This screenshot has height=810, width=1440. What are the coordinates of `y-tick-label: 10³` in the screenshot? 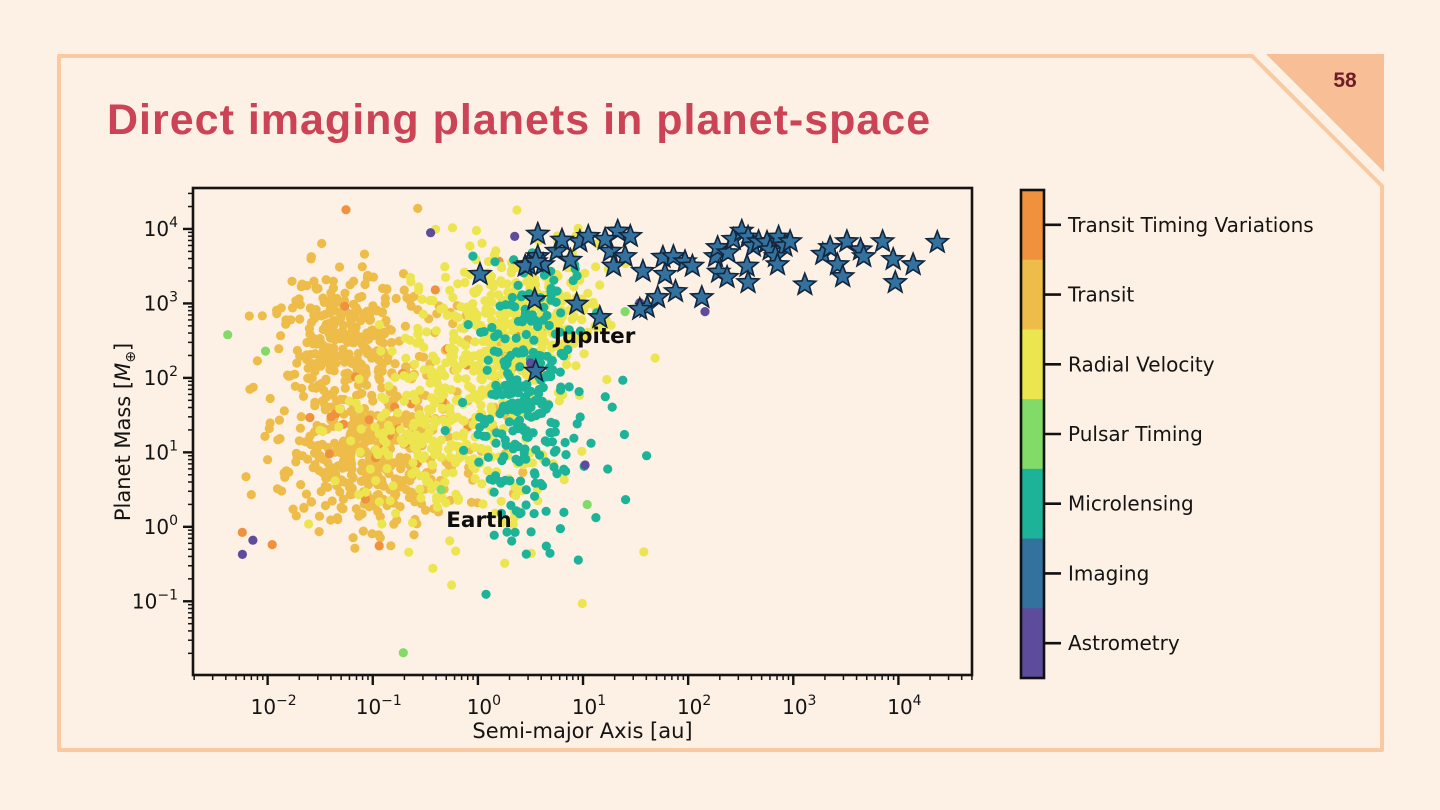 It's located at (161, 302).